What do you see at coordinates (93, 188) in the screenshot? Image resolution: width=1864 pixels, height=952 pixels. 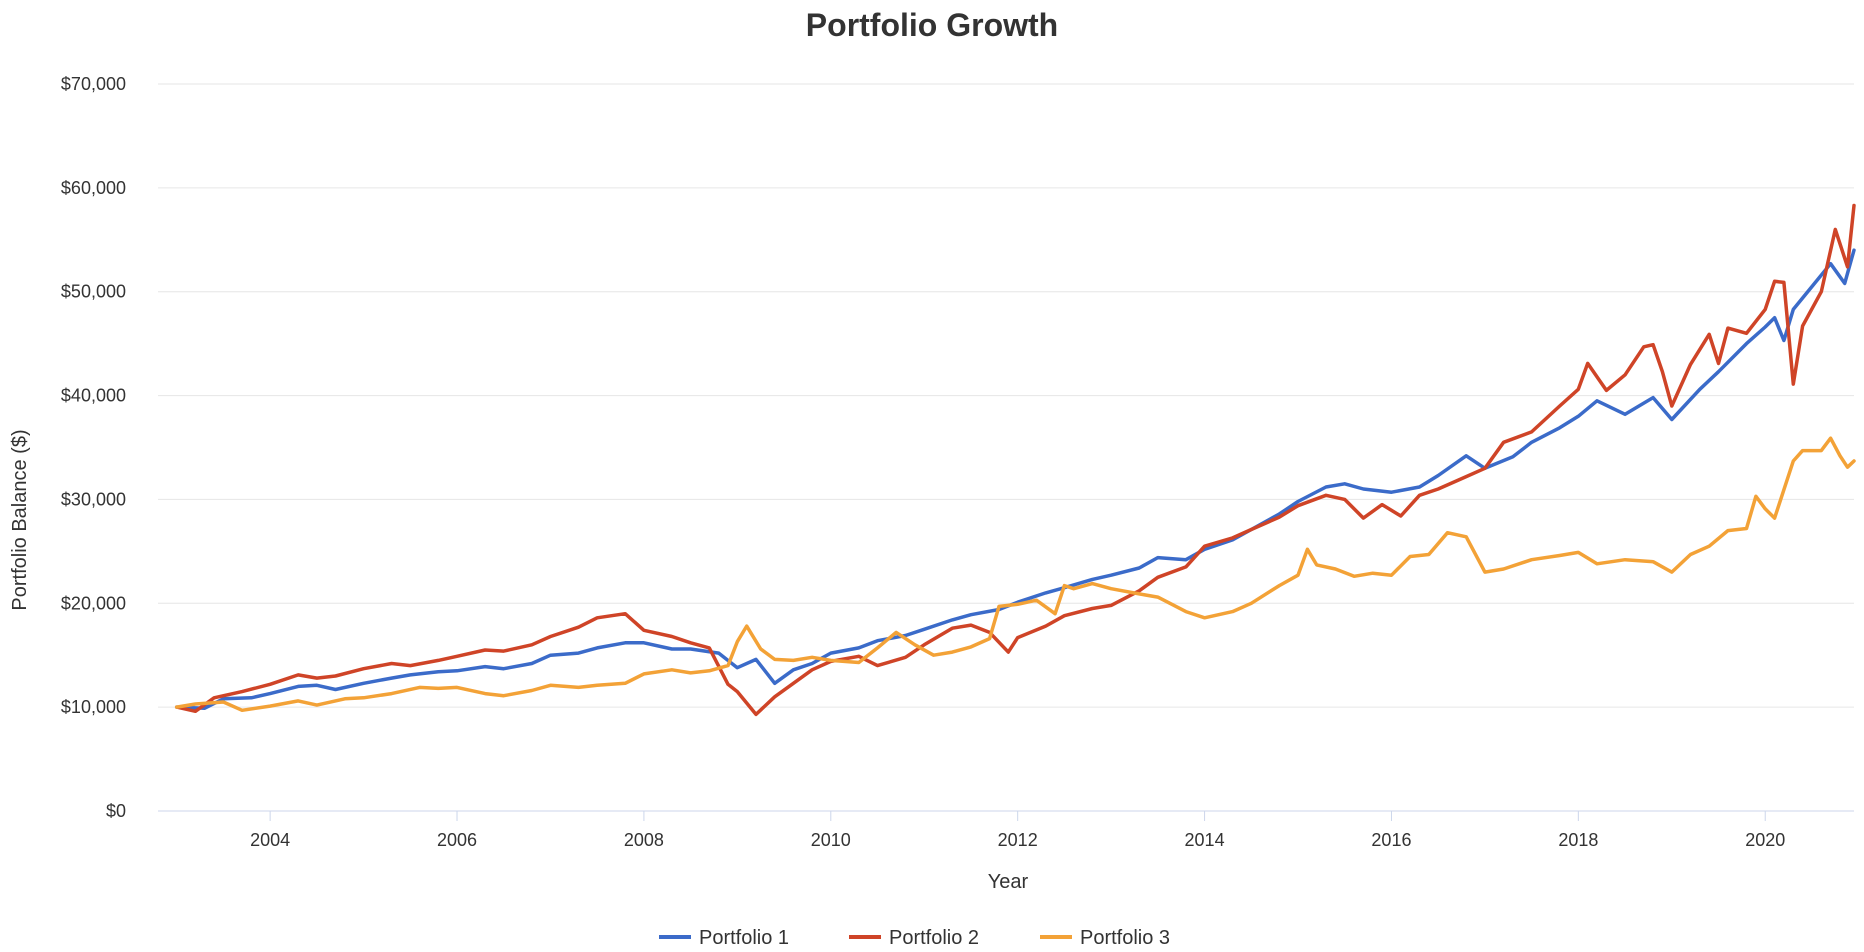 I see `y-tick-label: $60,000` at bounding box center [93, 188].